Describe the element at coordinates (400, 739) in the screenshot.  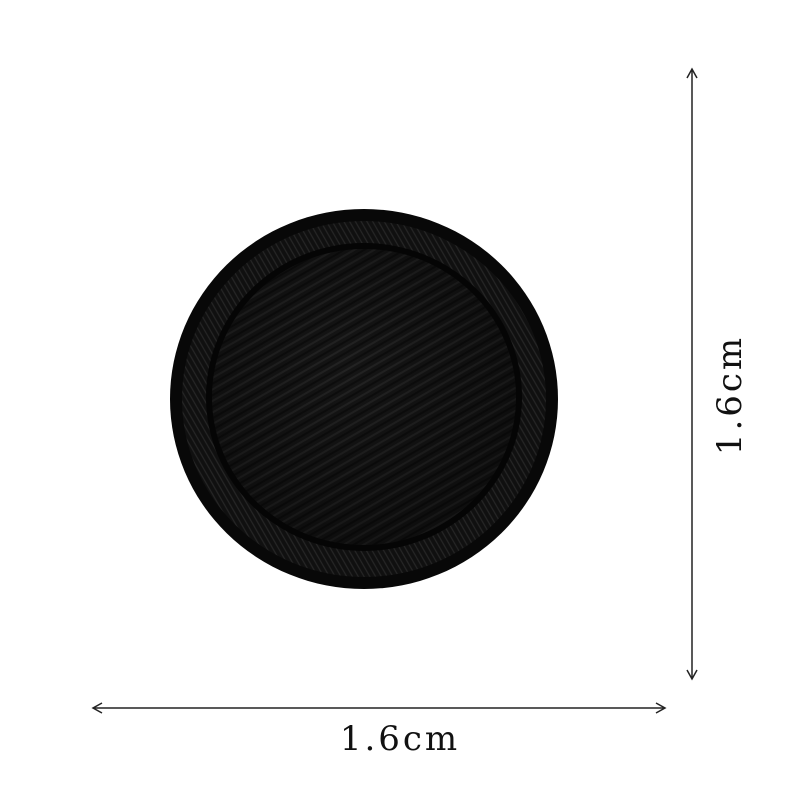
I see `width-dimension-label: 1.6cm` at that location.